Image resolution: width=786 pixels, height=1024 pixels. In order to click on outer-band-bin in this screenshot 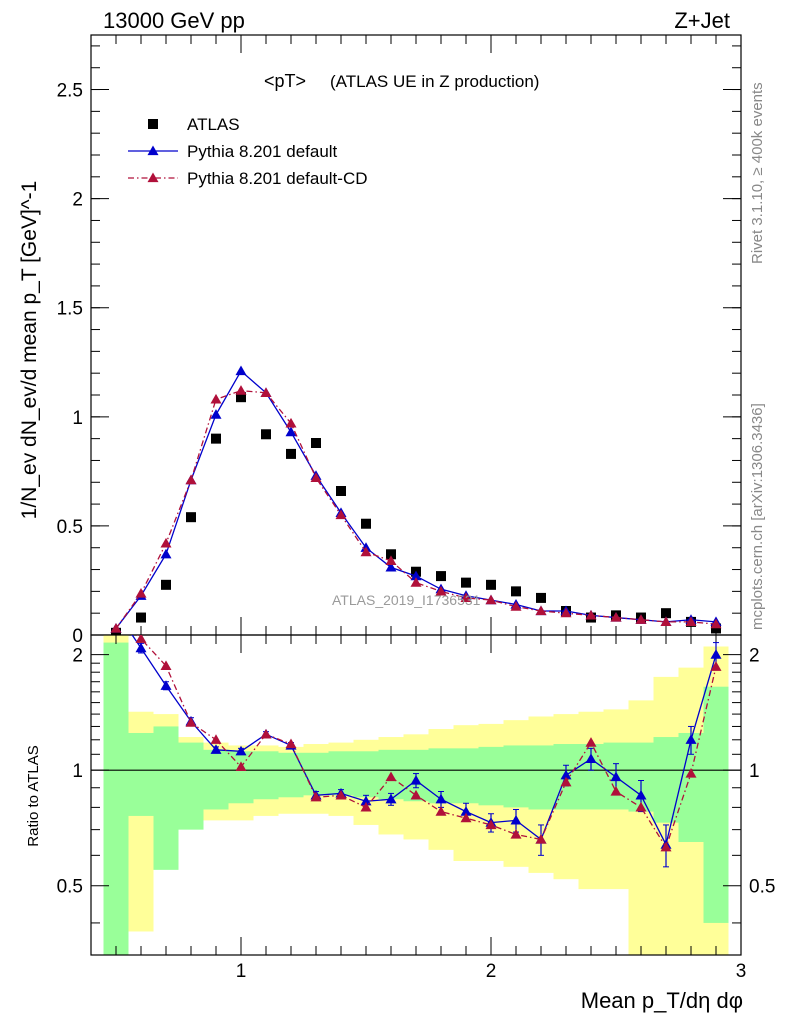, I will do `click(641, 827)`.